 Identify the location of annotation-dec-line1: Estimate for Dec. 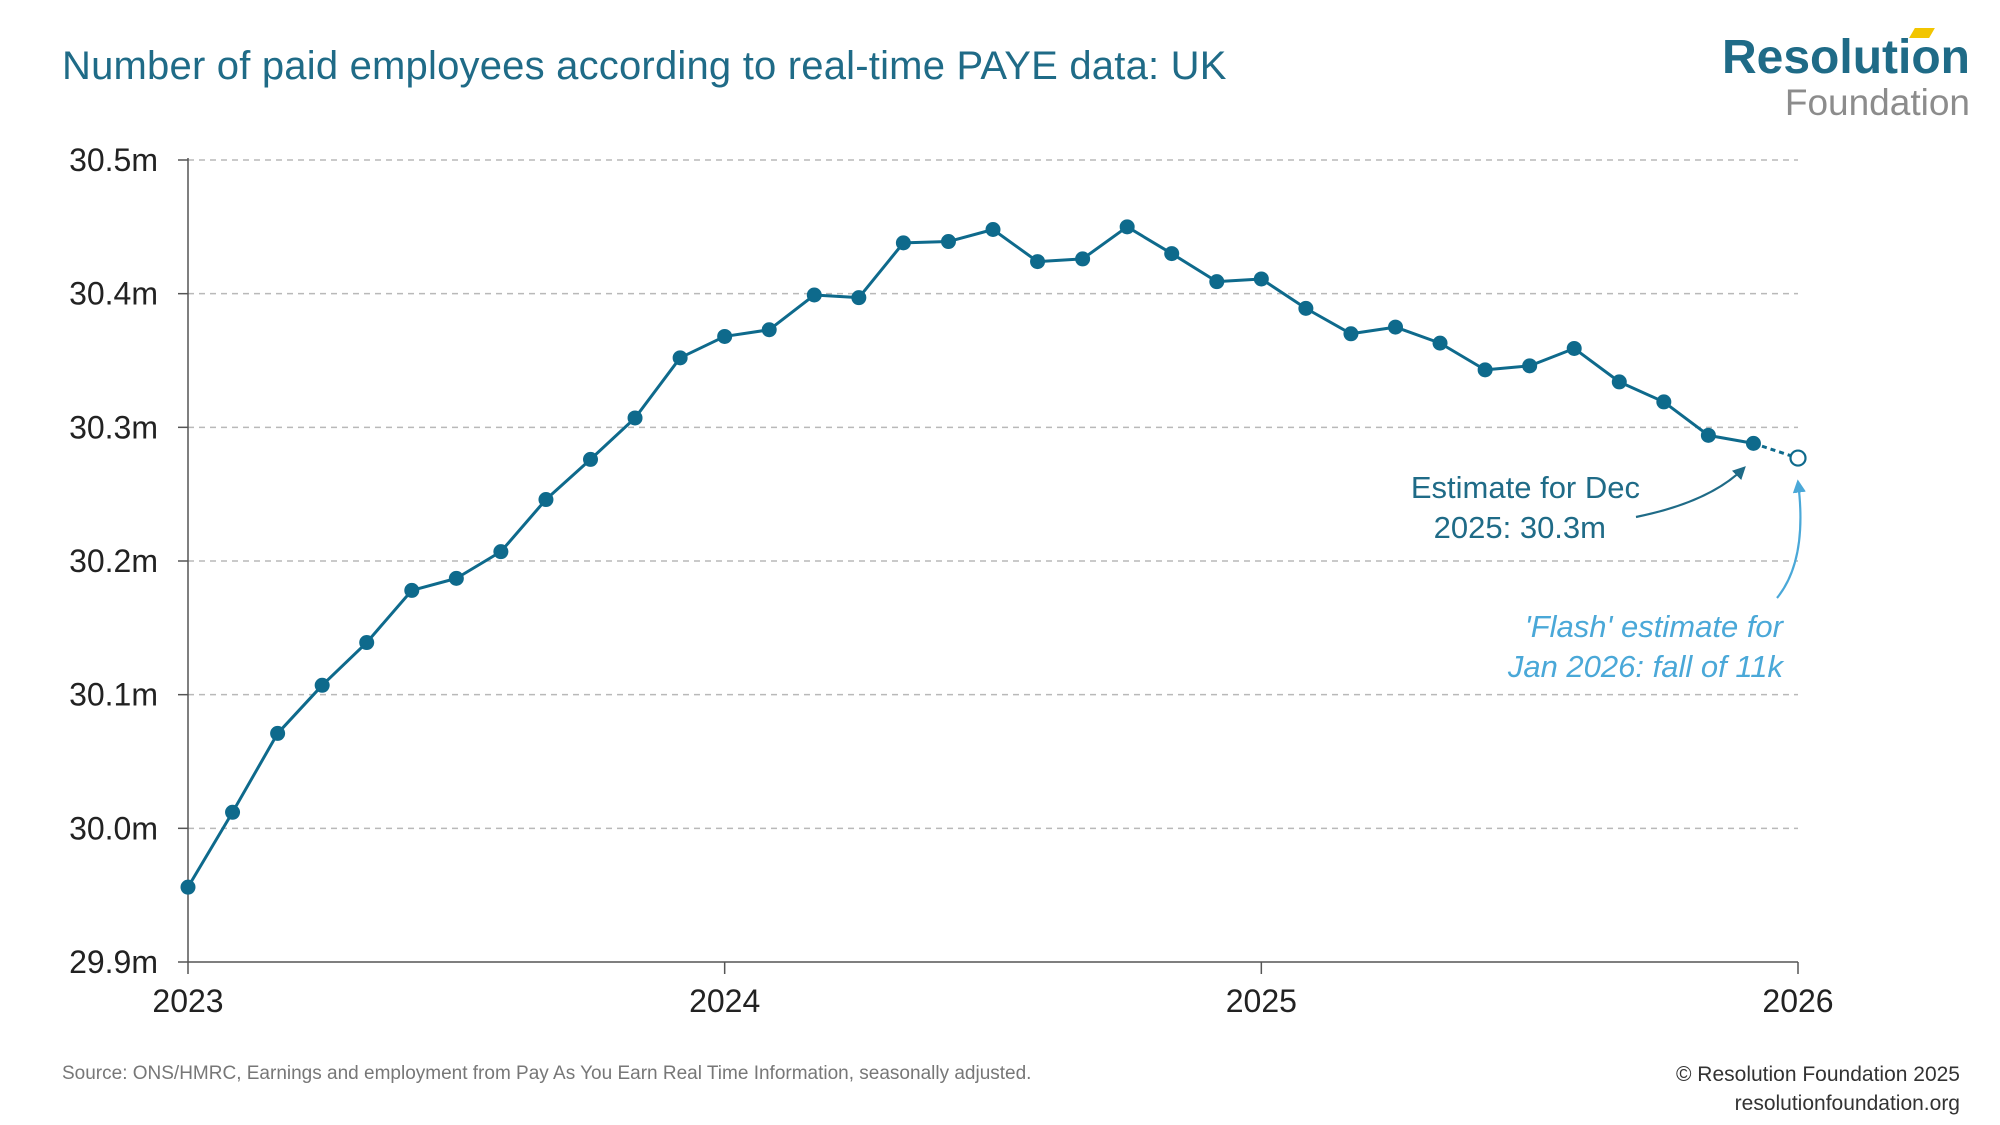
(1525, 487).